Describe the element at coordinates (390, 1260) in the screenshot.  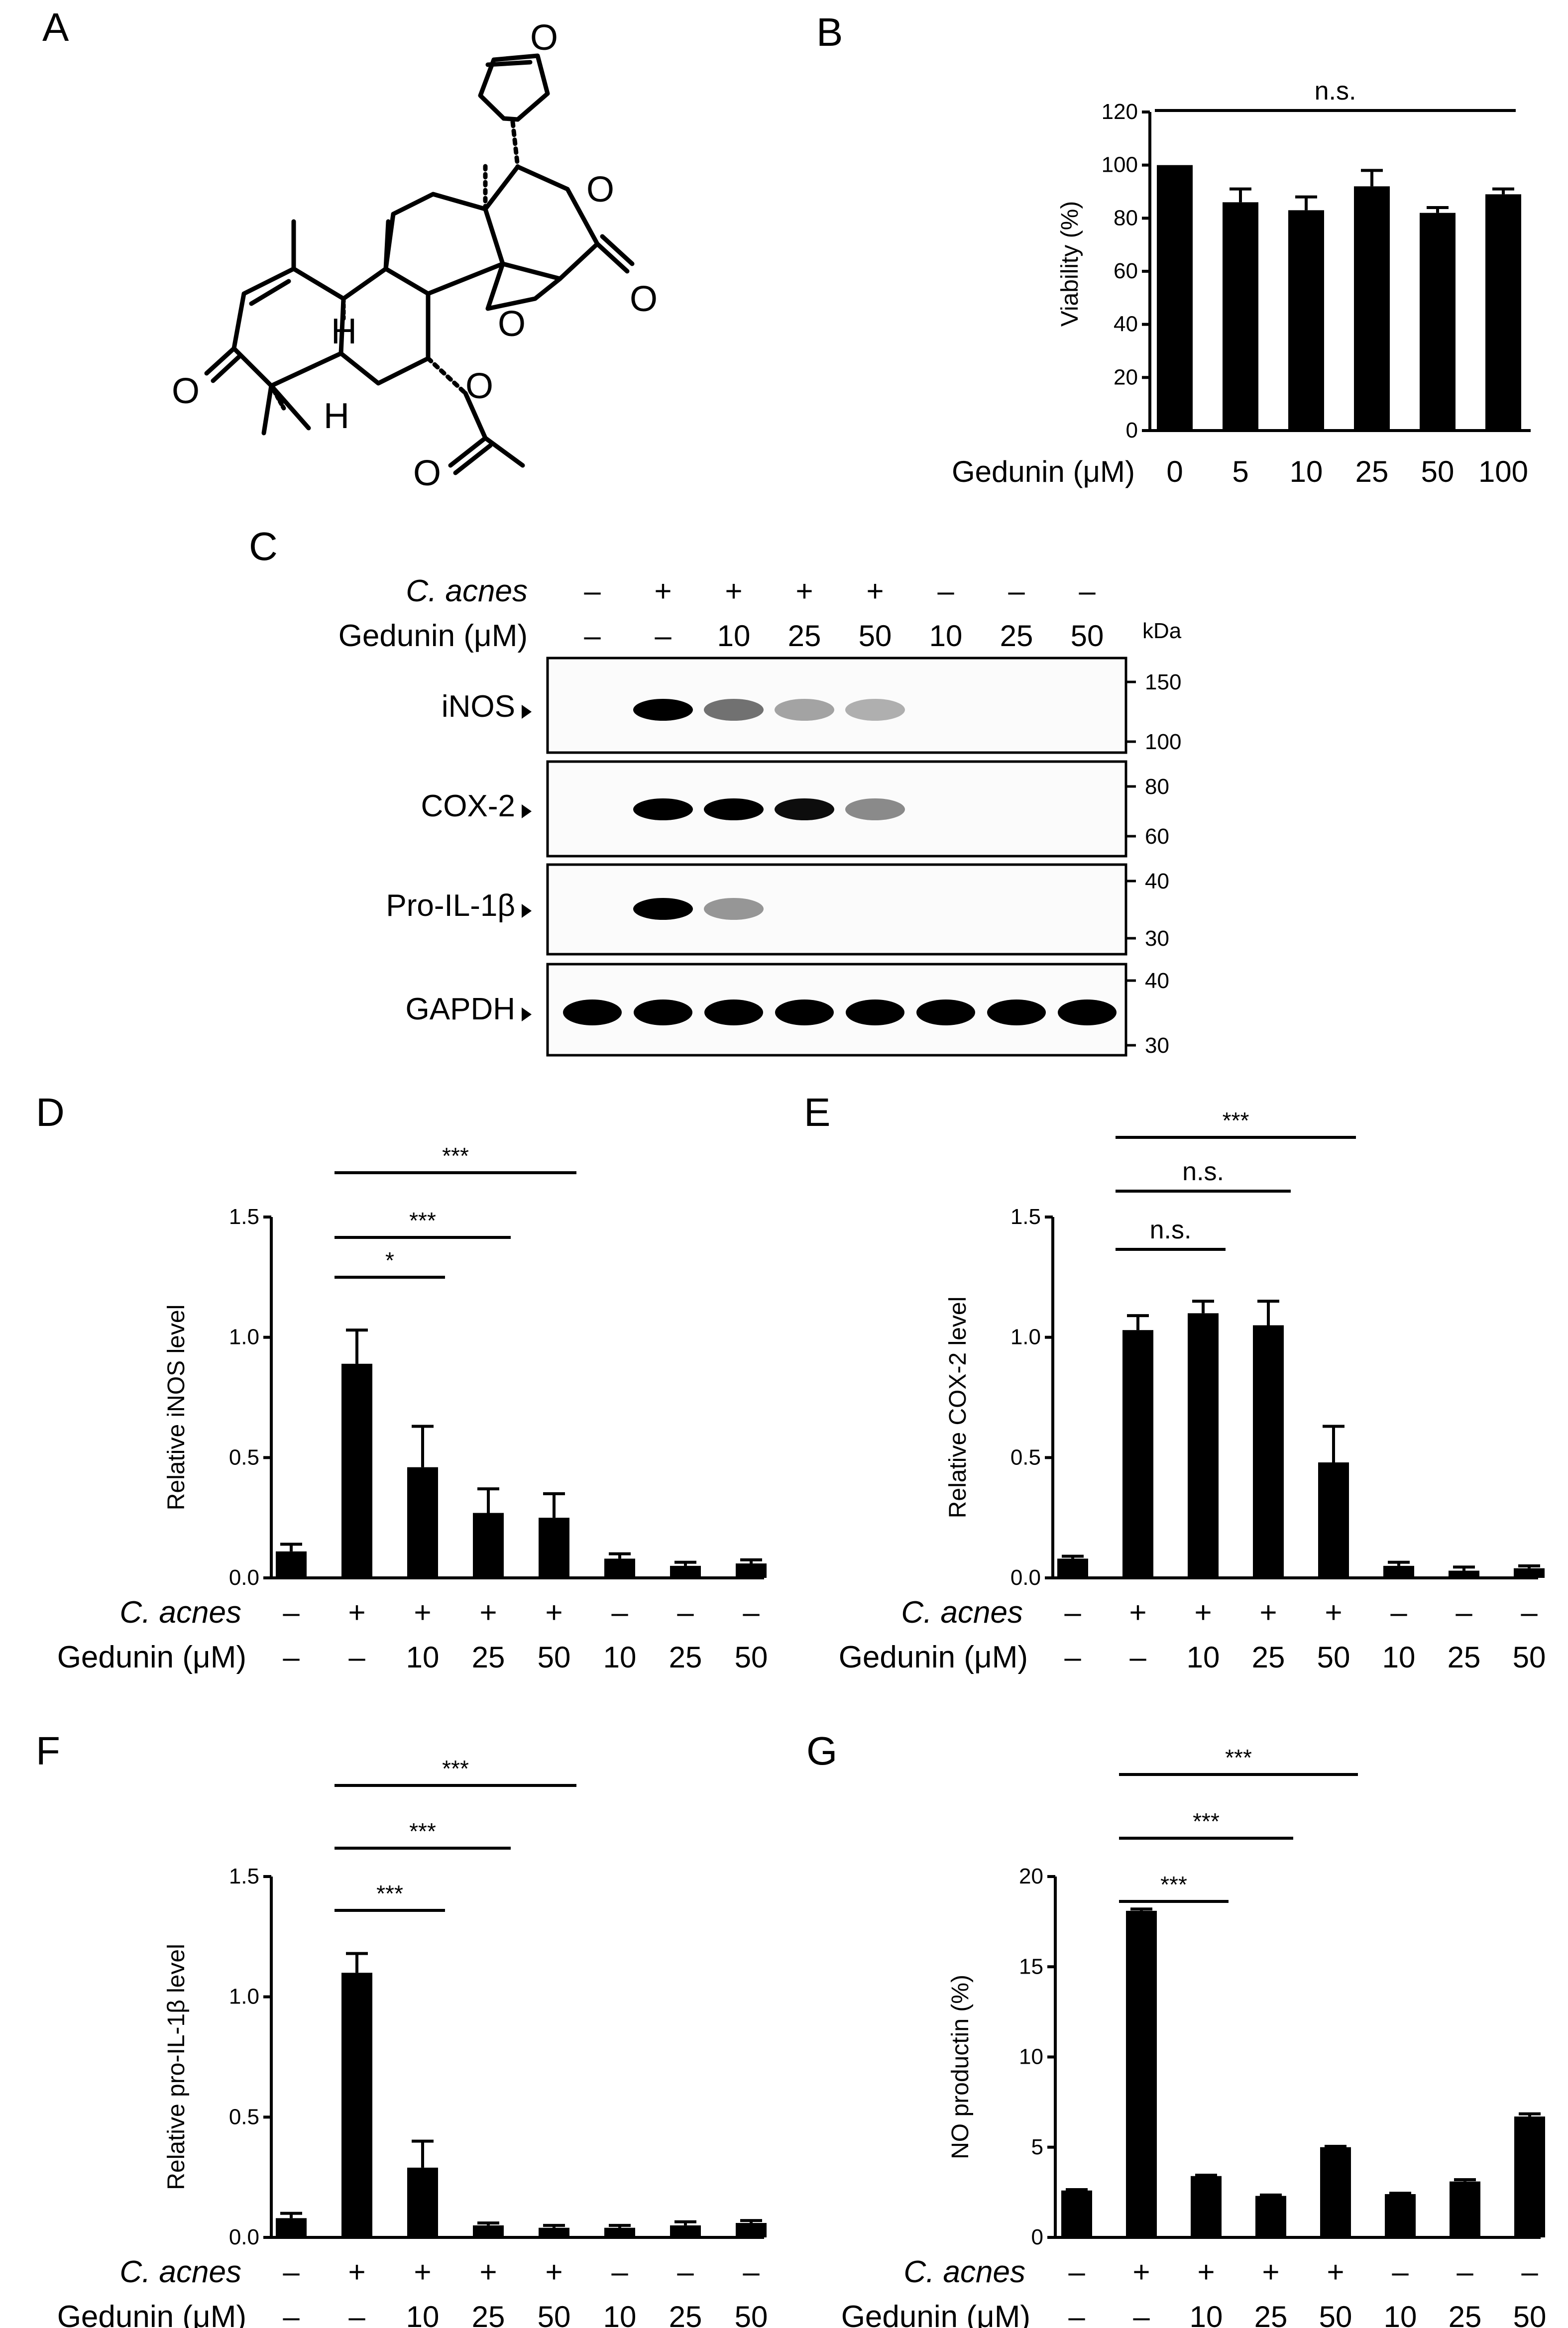
I see `significance-label: *` at that location.